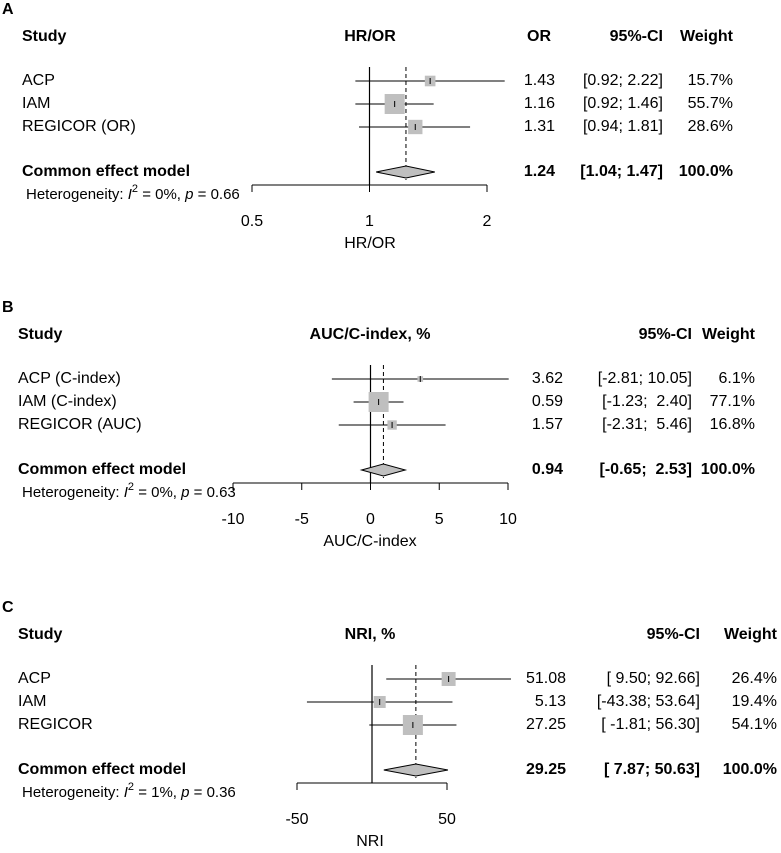 This screenshot has width=781, height=853. I want to click on weight-label: 6.1%, so click(737, 378).